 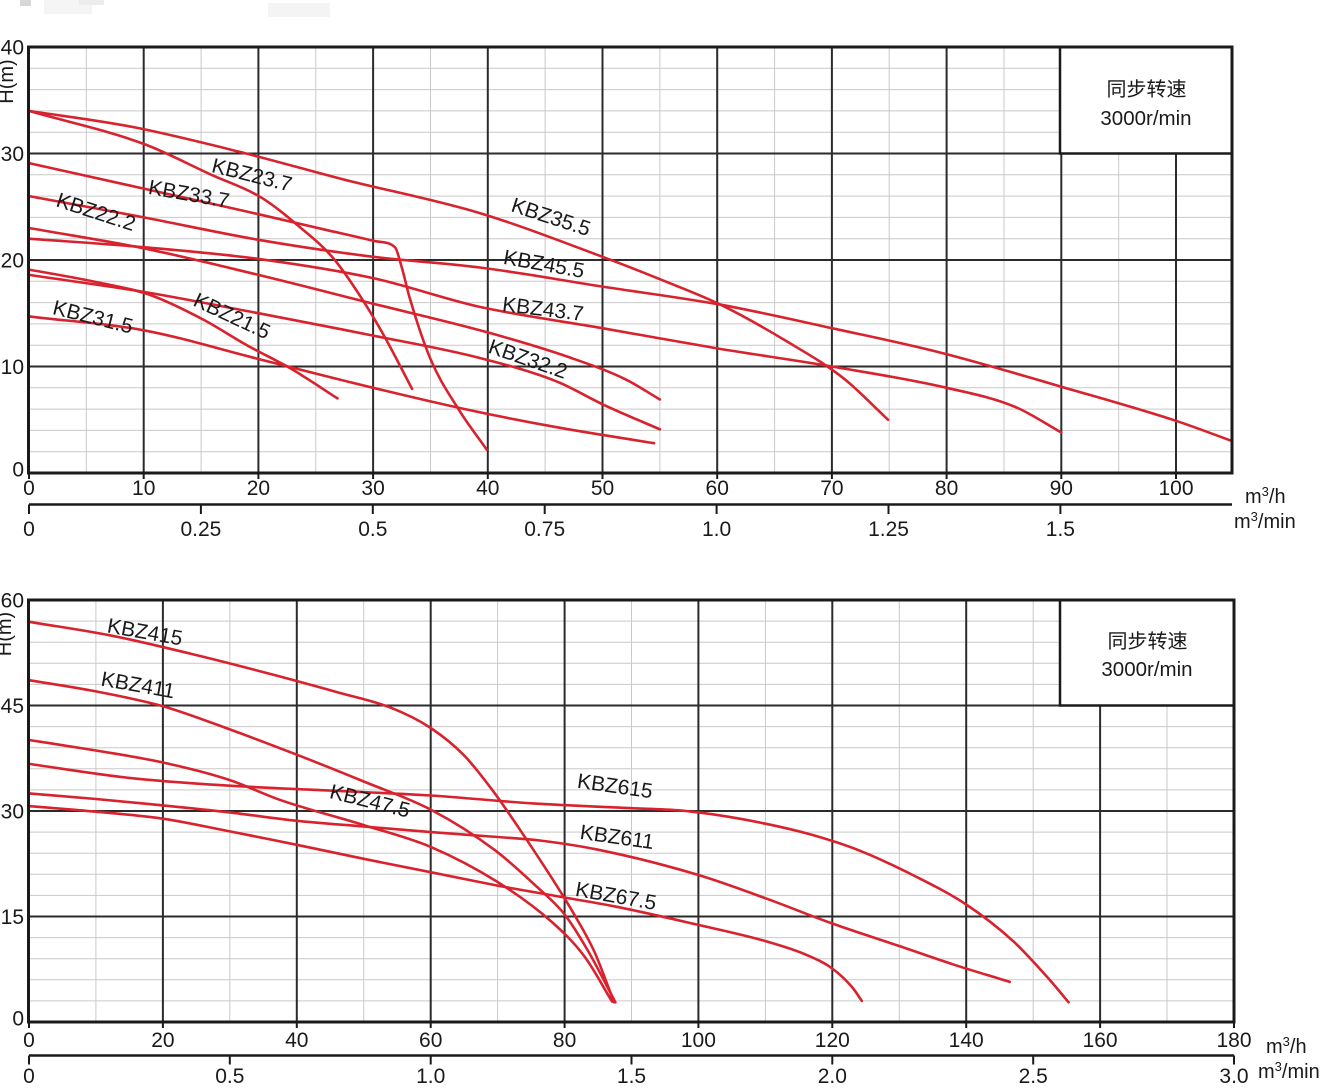 I want to click on svg-text: 1.25, so click(x=888, y=529).